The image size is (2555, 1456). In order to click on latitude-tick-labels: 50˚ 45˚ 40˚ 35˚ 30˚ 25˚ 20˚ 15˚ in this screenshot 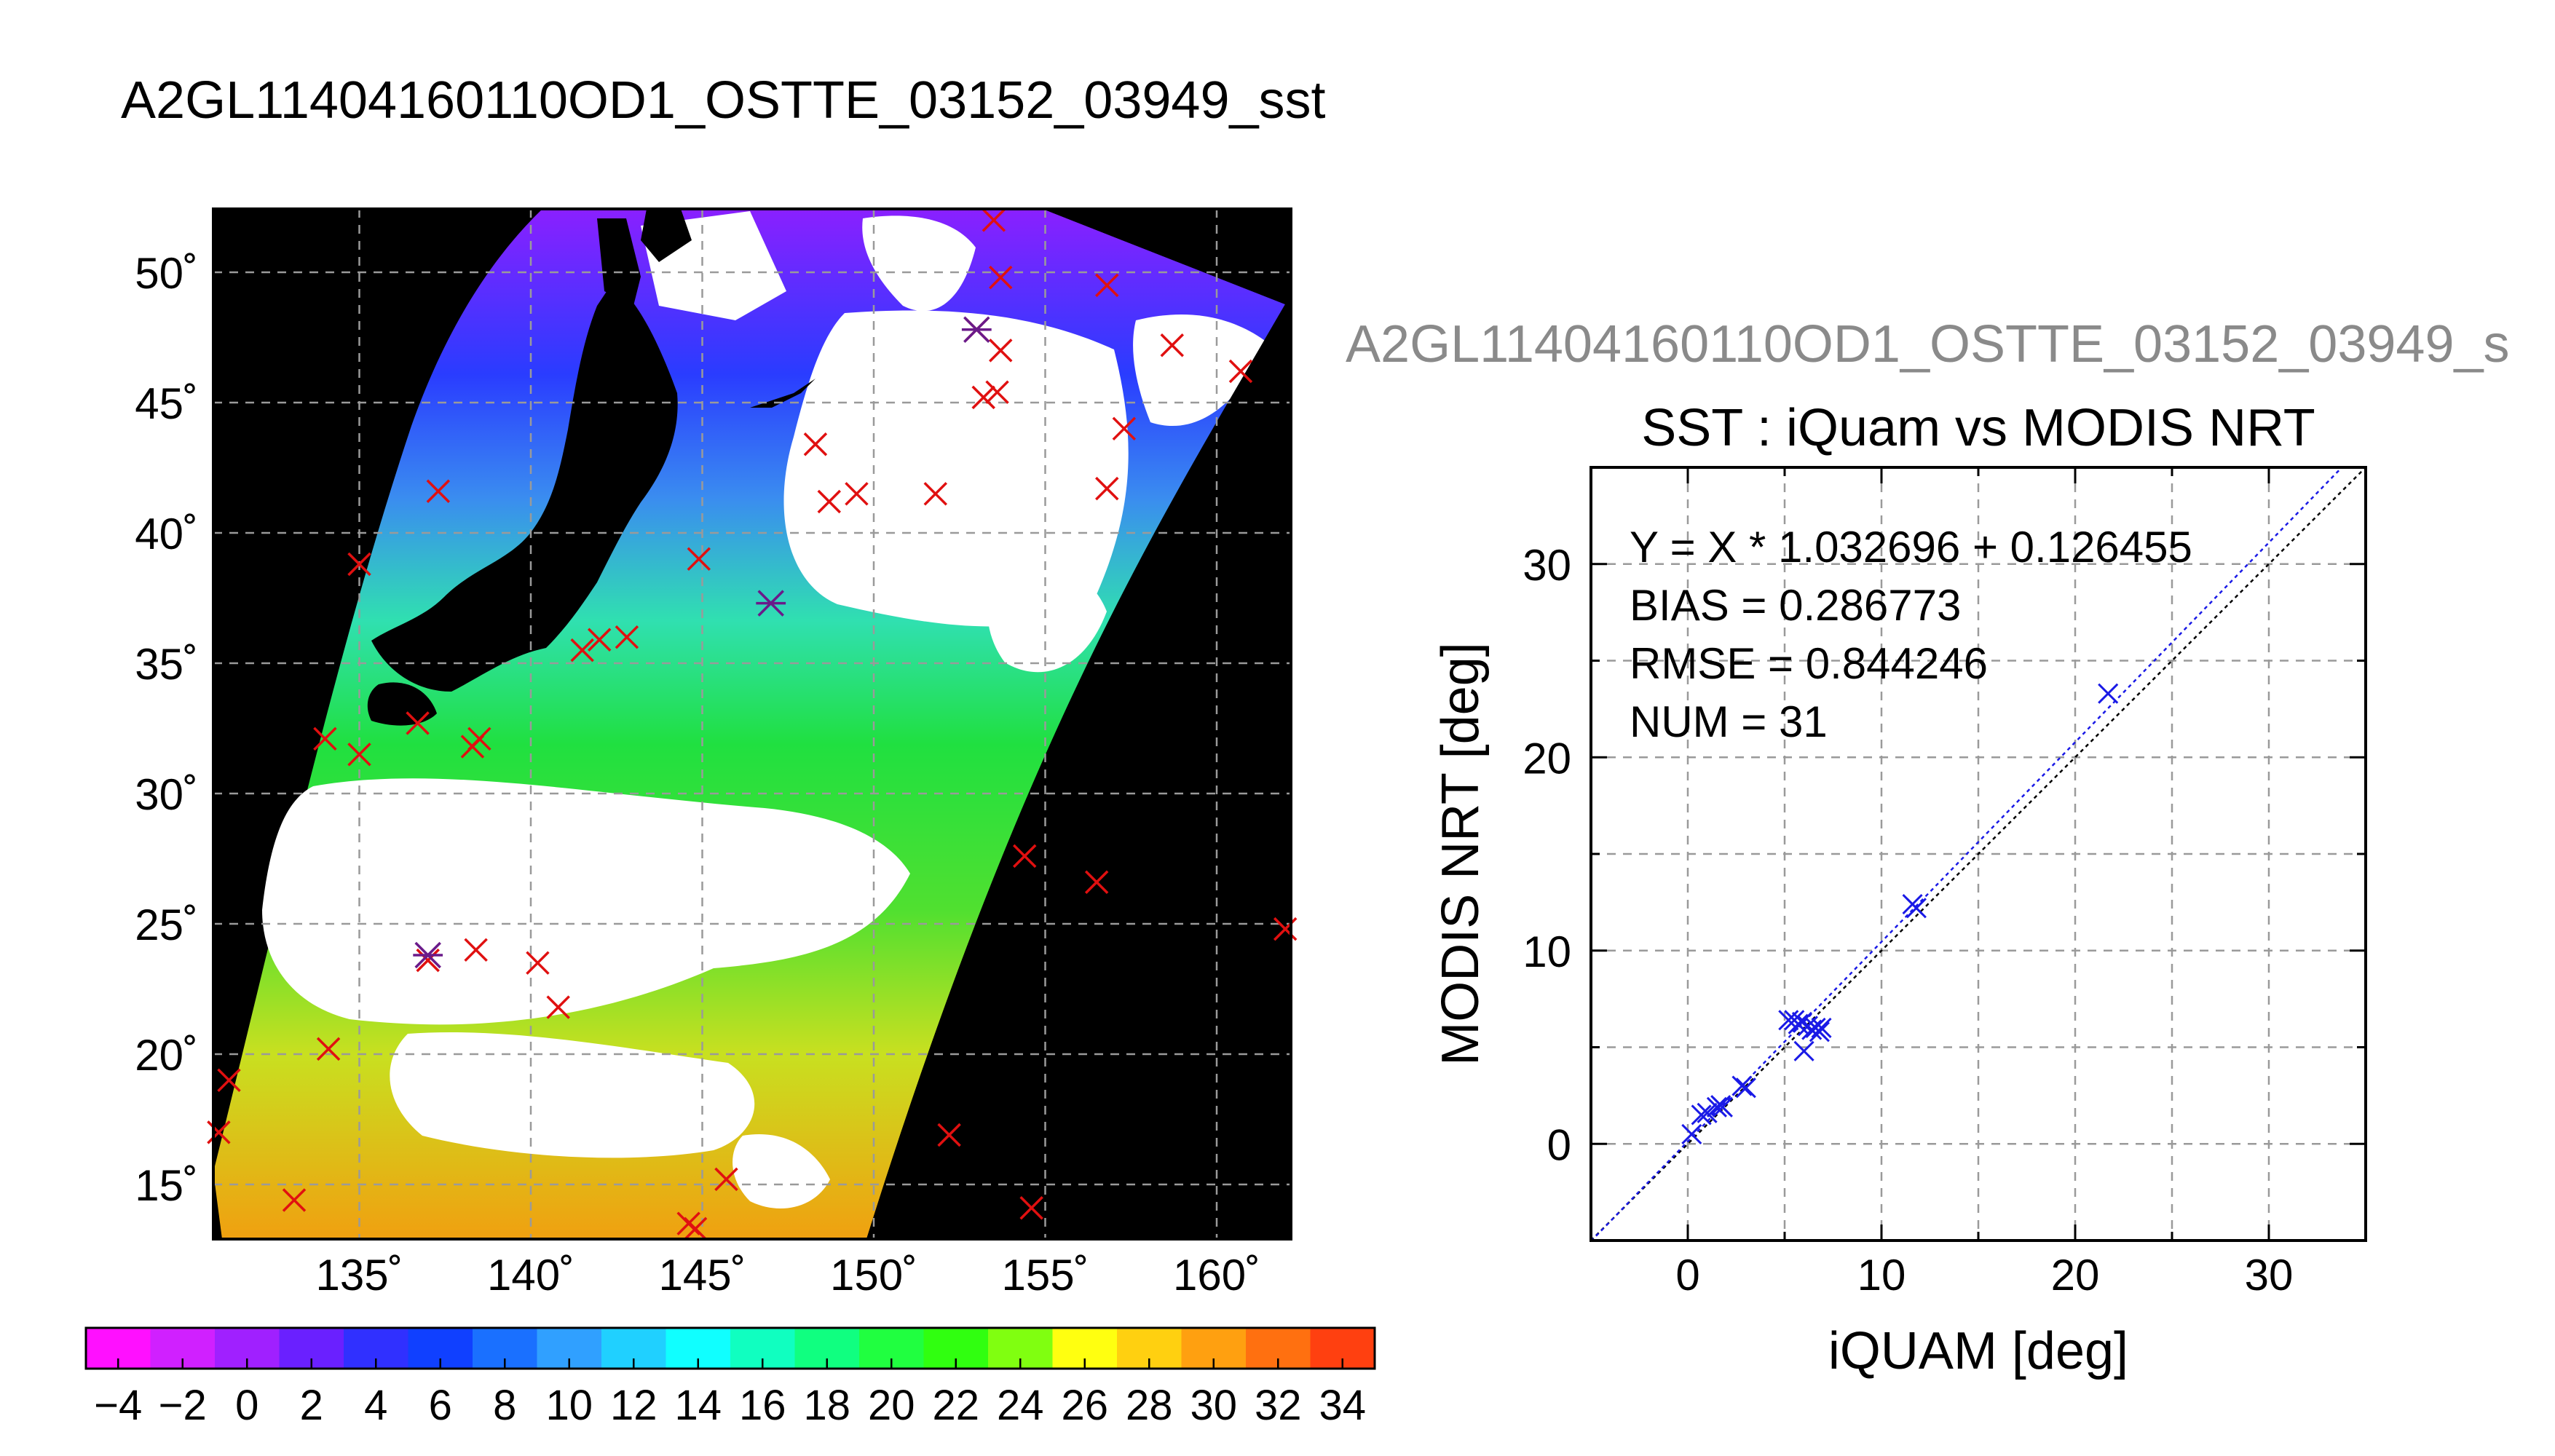, I will do `click(166, 729)`.